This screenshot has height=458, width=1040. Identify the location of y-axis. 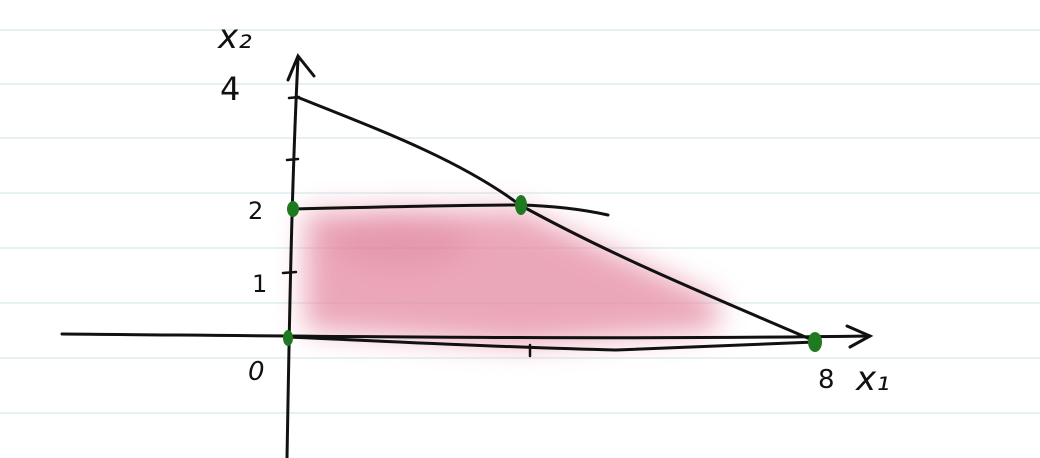
(292, 257).